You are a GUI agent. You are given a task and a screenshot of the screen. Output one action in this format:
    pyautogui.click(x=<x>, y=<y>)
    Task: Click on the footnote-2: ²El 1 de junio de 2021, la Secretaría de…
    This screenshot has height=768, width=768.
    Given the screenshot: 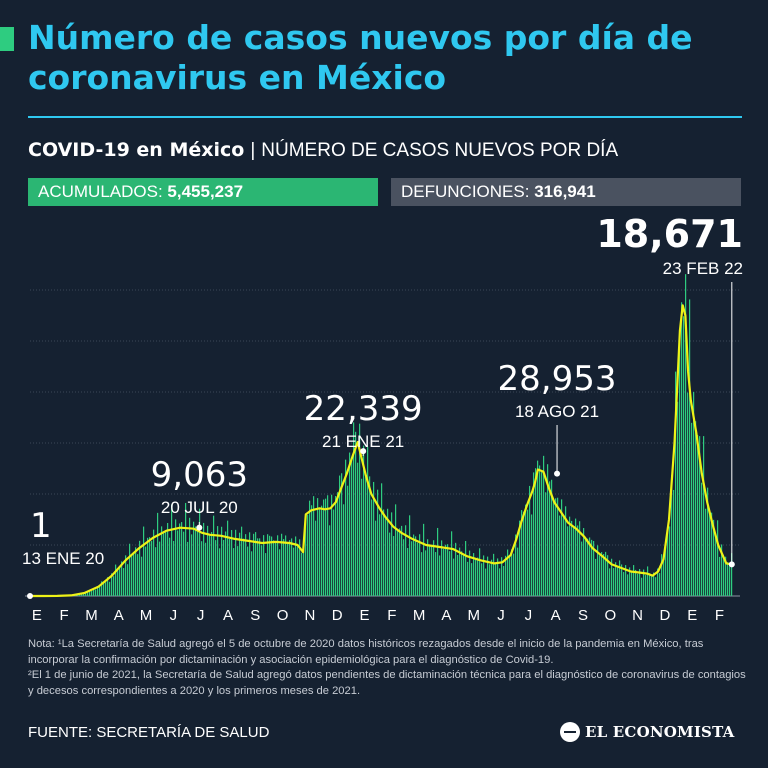 What is the action you would take?
    pyautogui.click(x=387, y=683)
    